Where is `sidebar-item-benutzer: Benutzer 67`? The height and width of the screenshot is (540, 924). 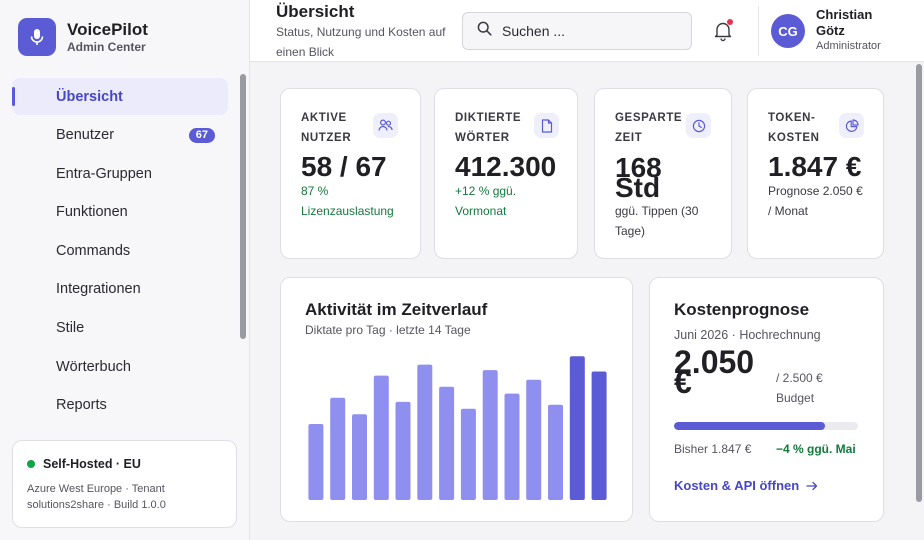
sidebar-item-benutzer: Benutzer 67 is located at coordinates (120, 135).